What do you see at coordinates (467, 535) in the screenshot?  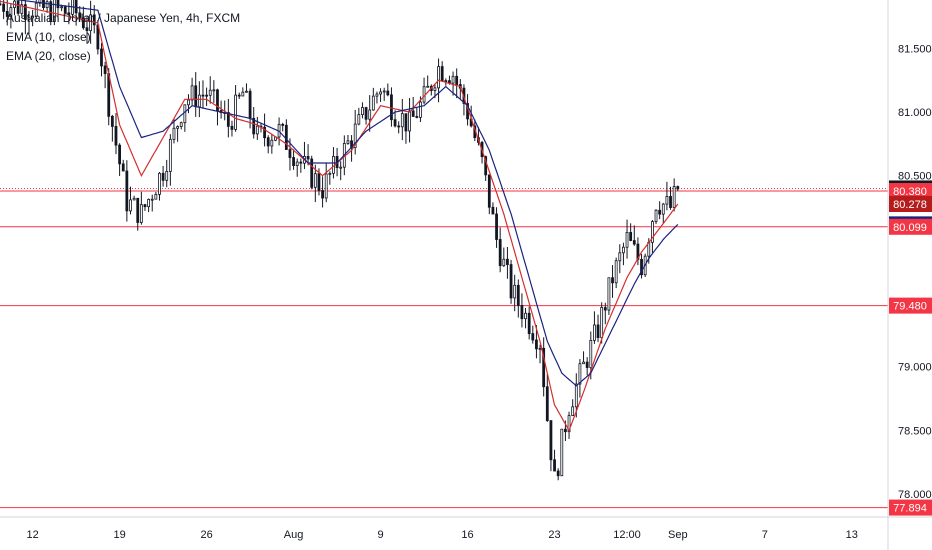 I see `x-tick-label: 16` at bounding box center [467, 535].